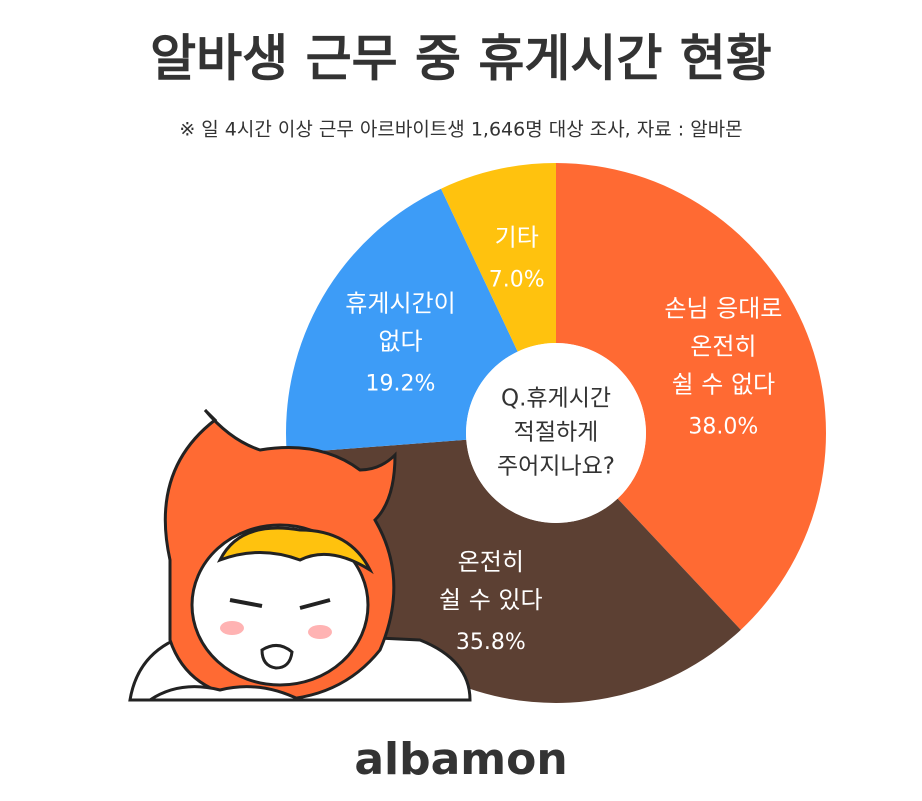 This screenshot has width=922, height=801. What do you see at coordinates (724, 385) in the screenshot?
I see `slice-label: 쉴 수 없다` at bounding box center [724, 385].